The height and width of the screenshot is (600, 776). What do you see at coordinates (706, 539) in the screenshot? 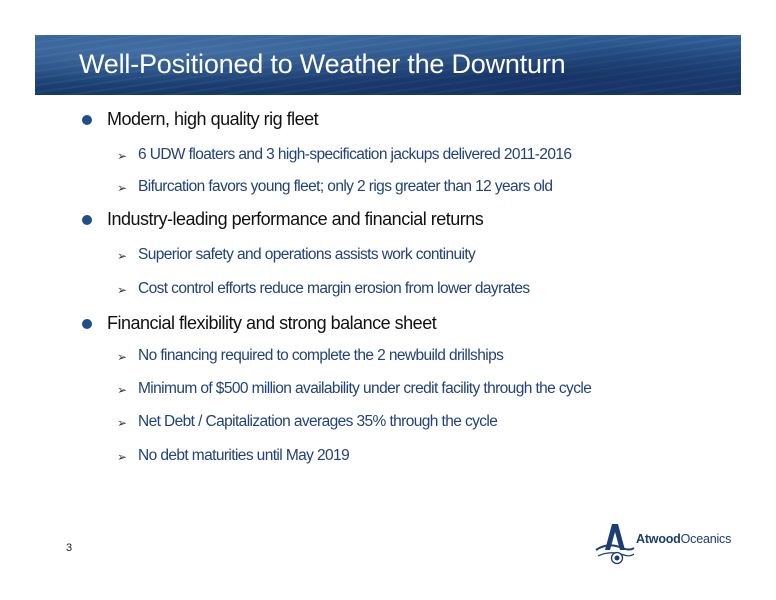
I see `logo-name-regular: Oceanics` at bounding box center [706, 539].